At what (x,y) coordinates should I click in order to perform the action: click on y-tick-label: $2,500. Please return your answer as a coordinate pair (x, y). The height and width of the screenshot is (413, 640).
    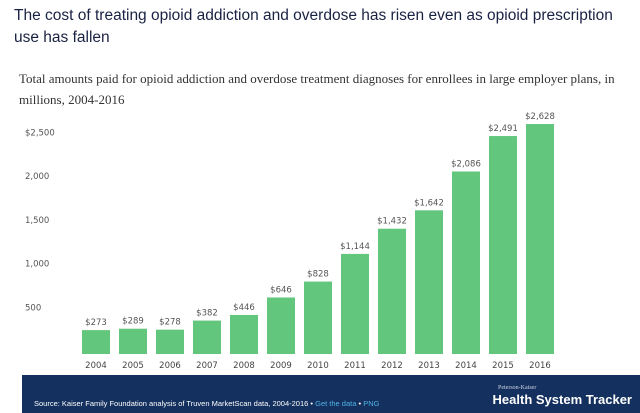
    Looking at the image, I should click on (40, 133).